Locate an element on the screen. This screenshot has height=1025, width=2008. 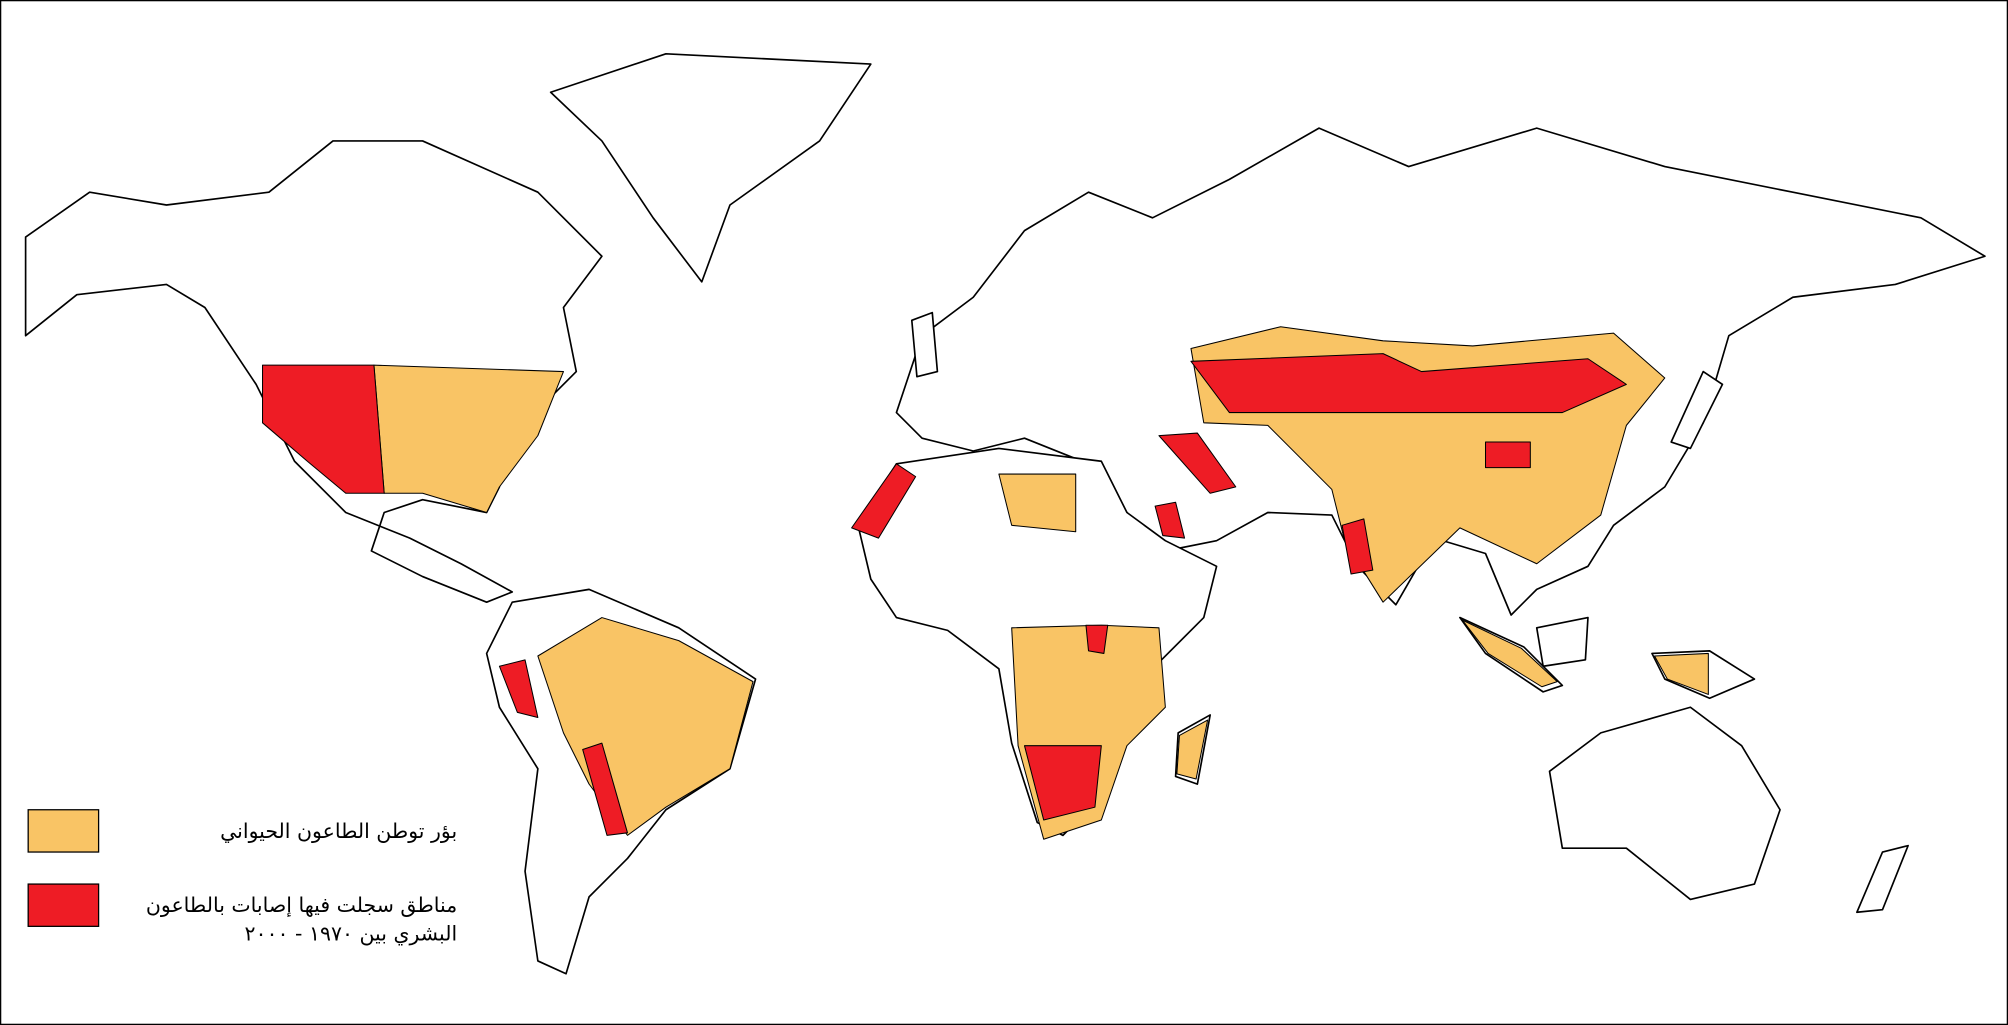
zone-libya is located at coordinates (1037, 503).